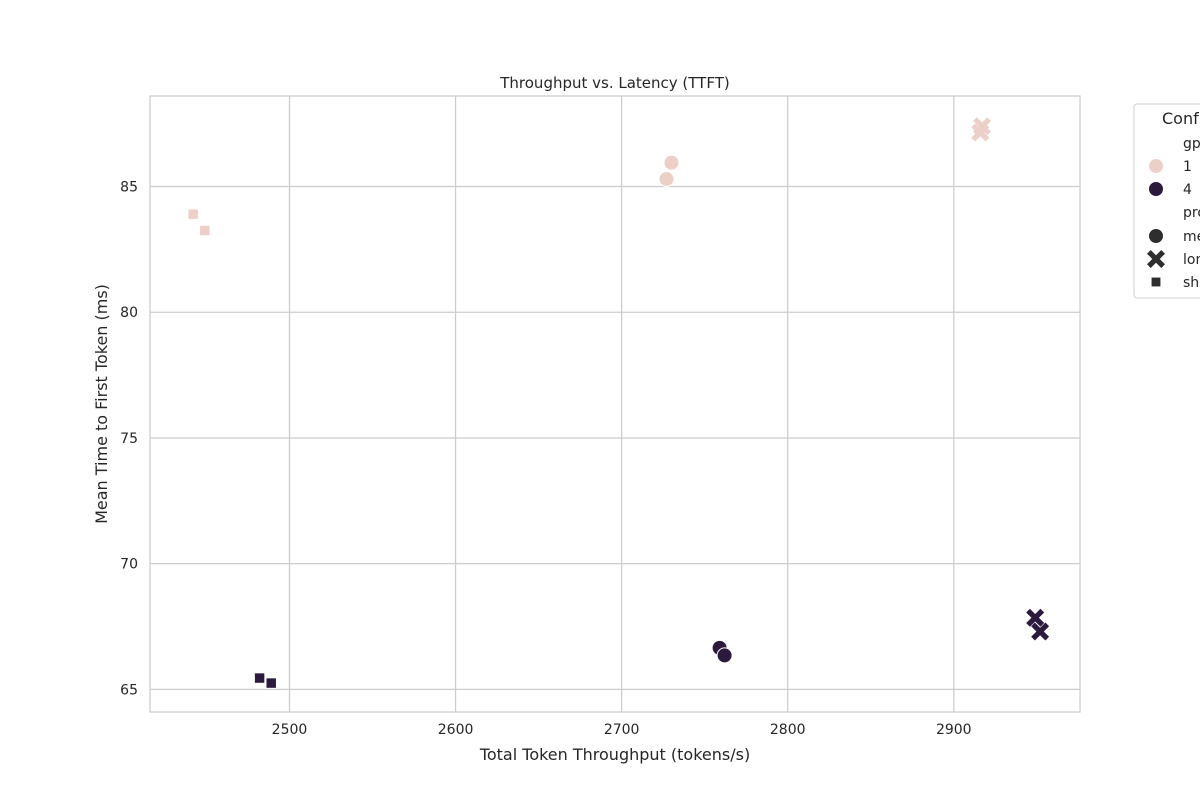  I want to click on legend-hue-entries: 14, so click(1170, 178).